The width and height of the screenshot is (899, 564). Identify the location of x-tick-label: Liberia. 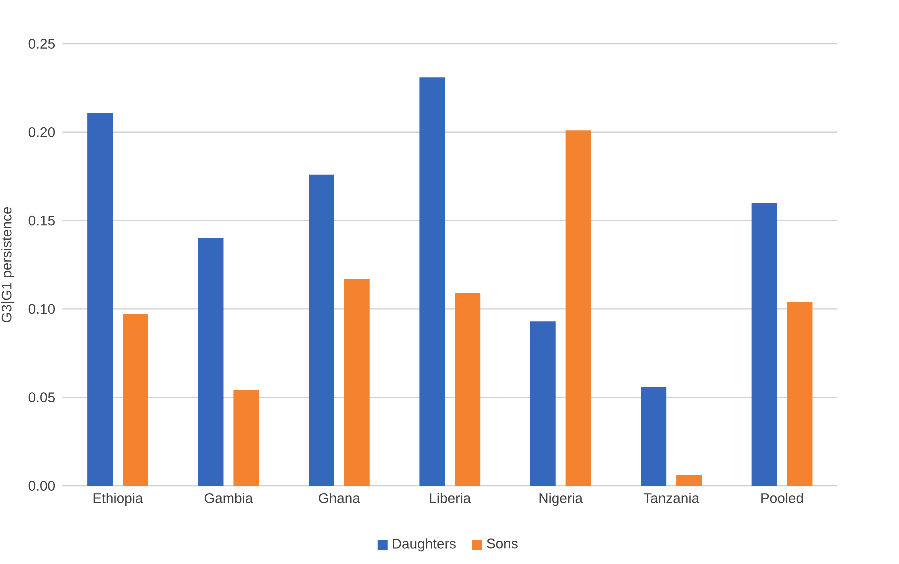
(451, 498).